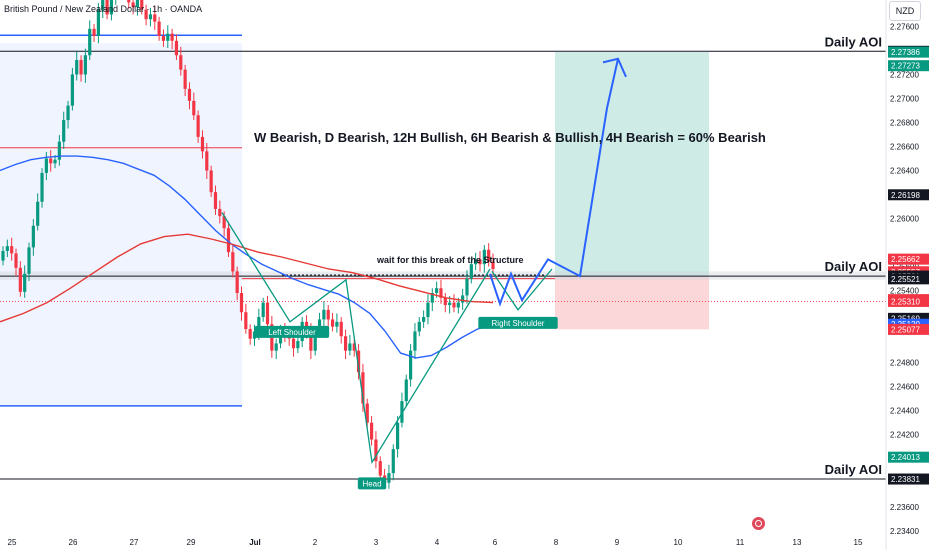 The height and width of the screenshot is (550, 932). I want to click on daily-aoi-bottom-label: Daily AOI, so click(853, 469).